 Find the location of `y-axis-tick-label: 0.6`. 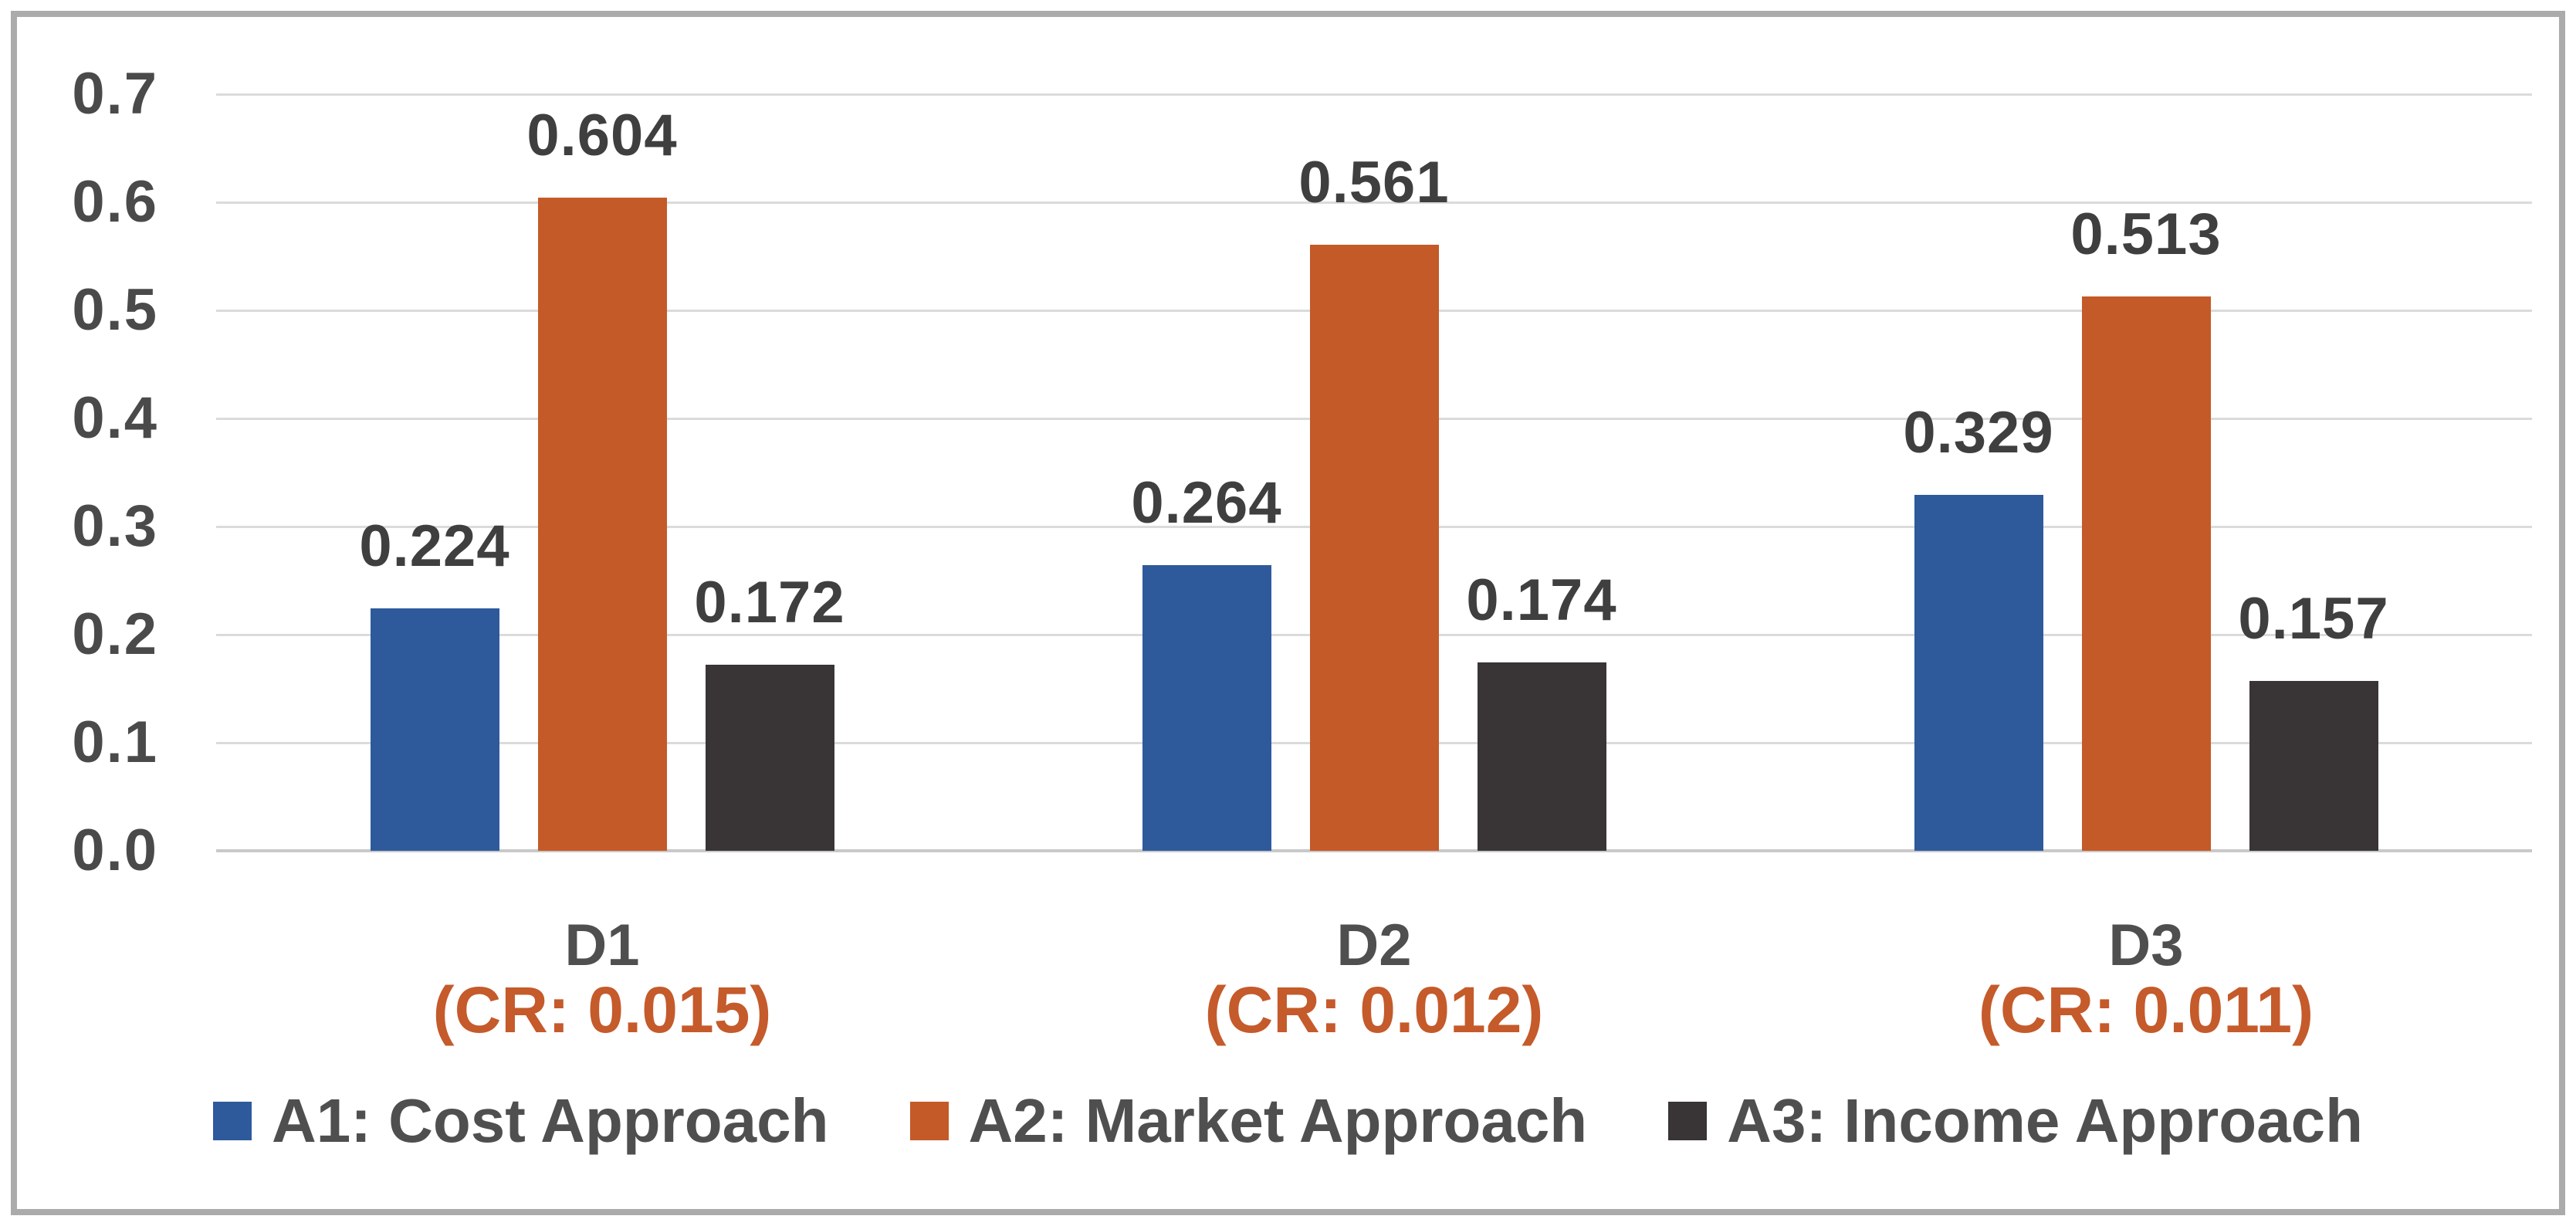

y-axis-tick-label: 0.6 is located at coordinates (115, 202).